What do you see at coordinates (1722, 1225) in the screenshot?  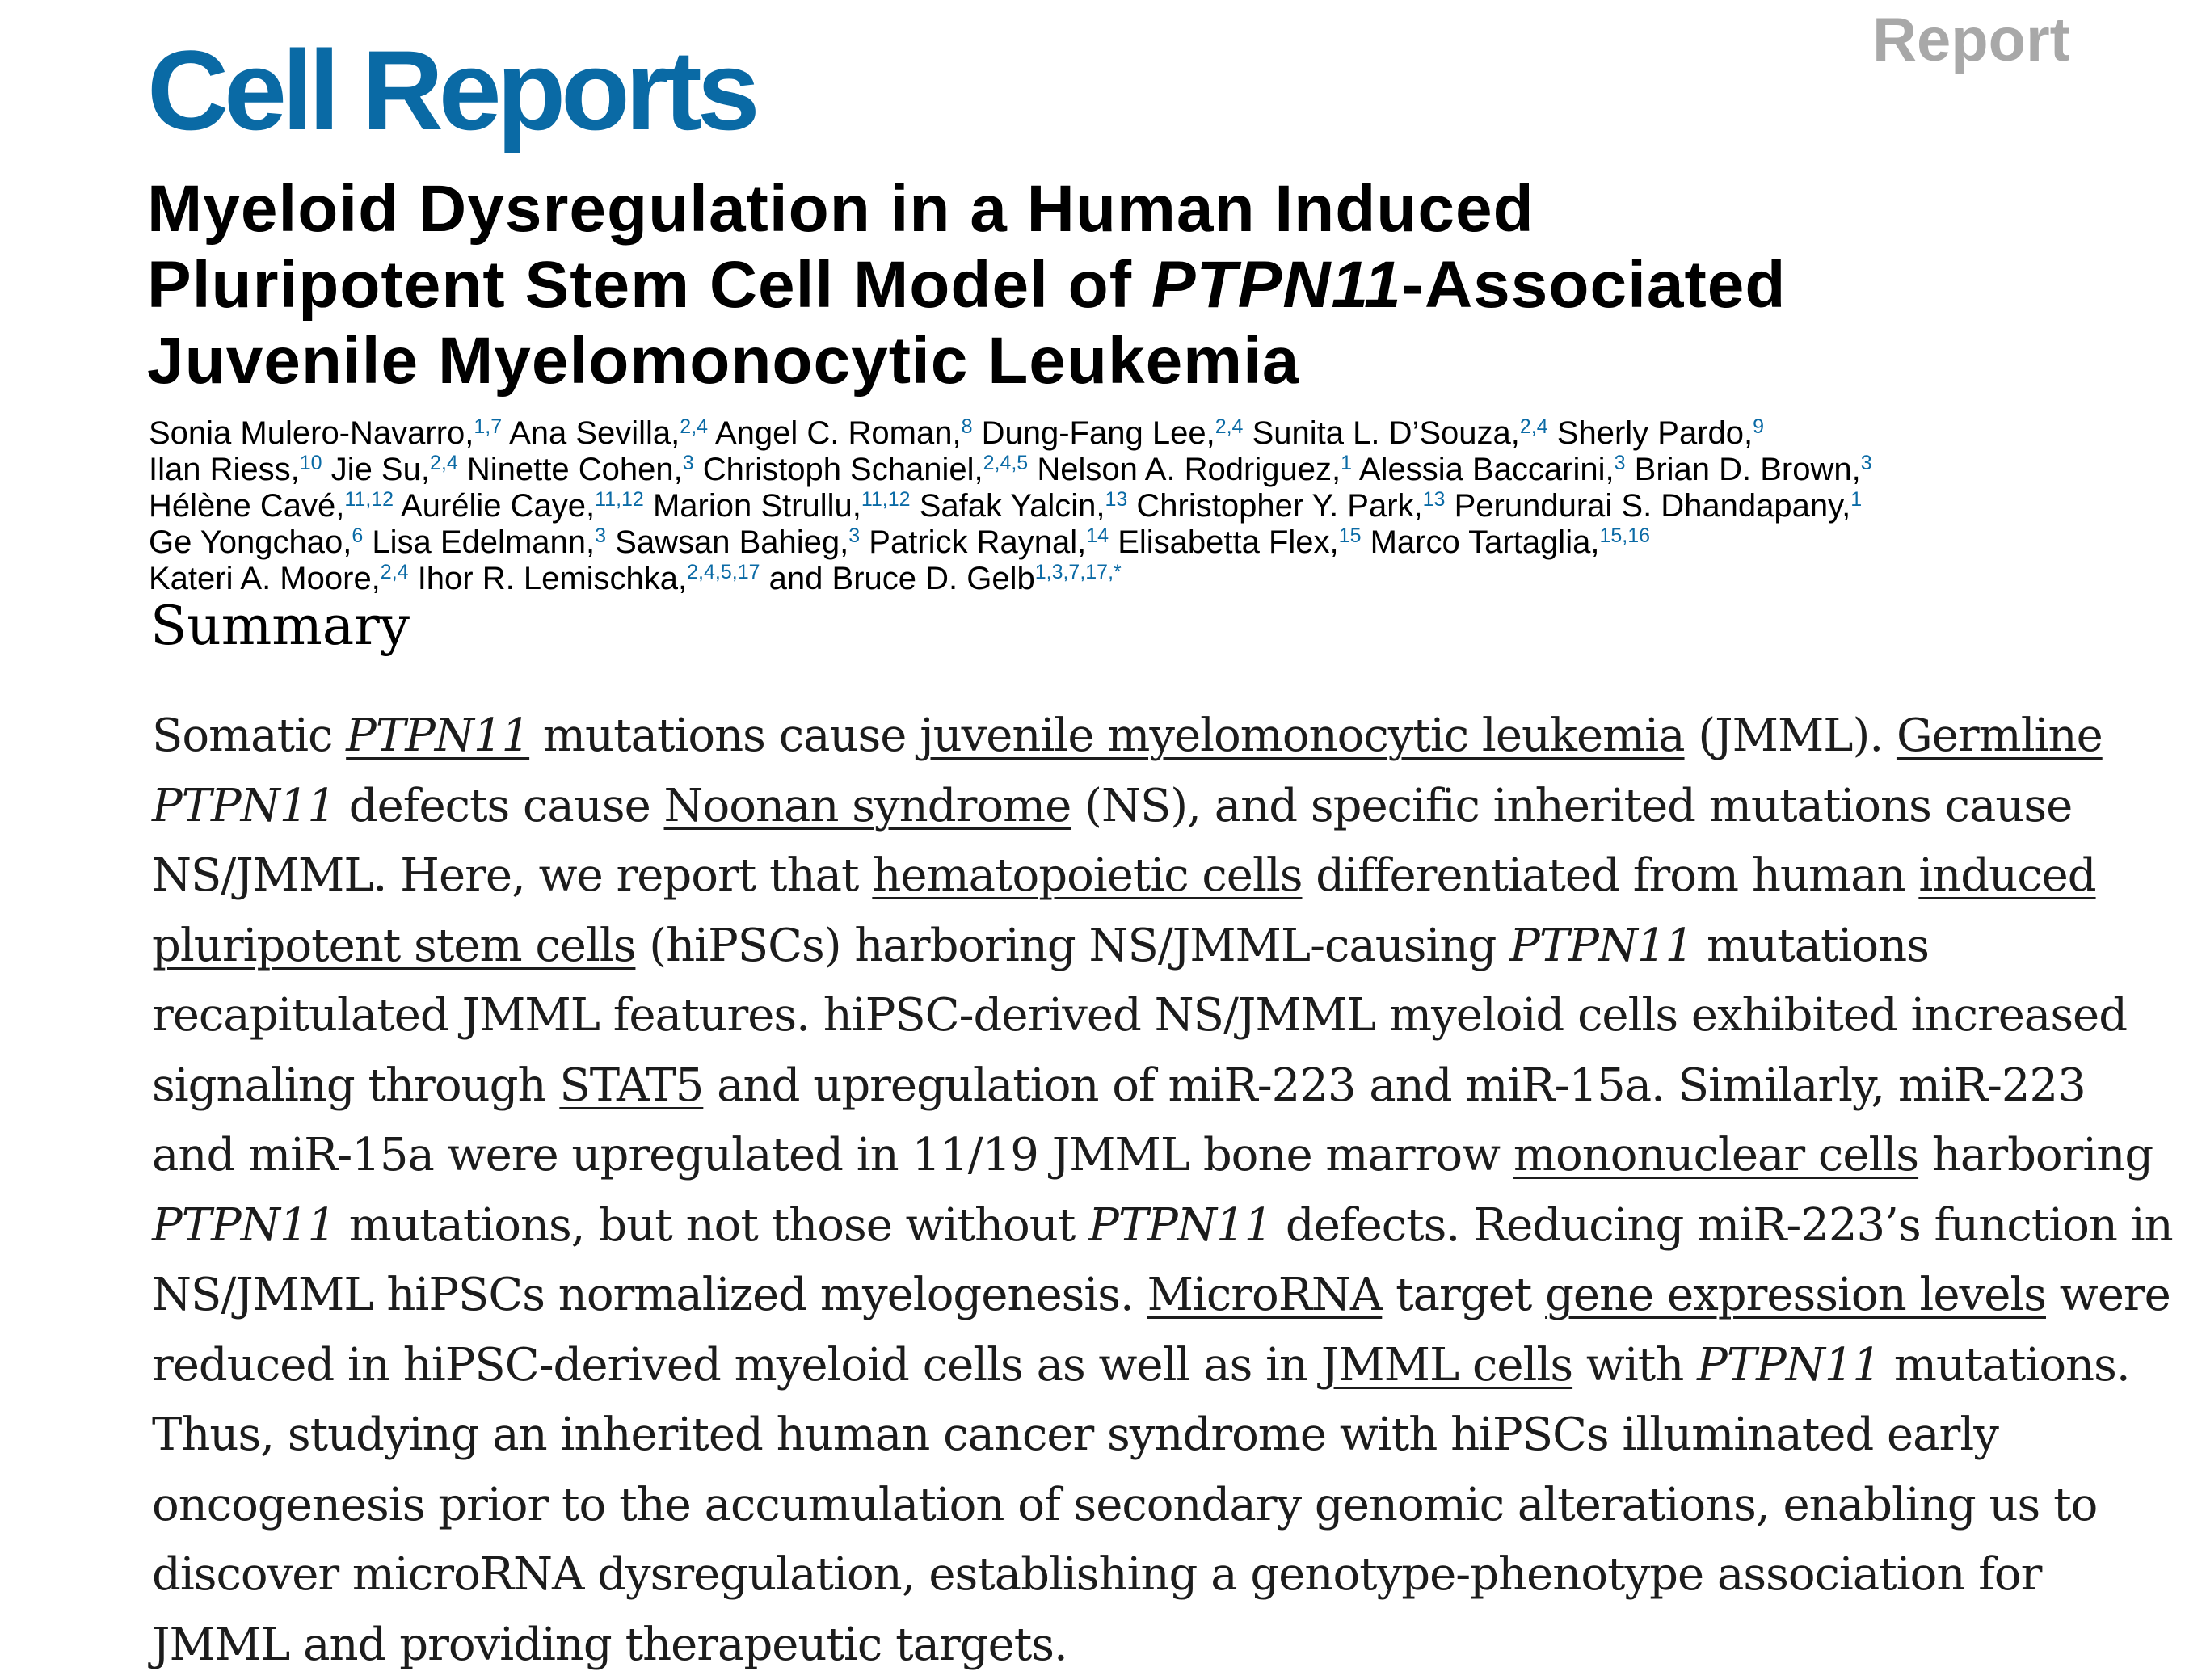 I see `summary-text-run: defects. Reducing miR-223’s function in` at bounding box center [1722, 1225].